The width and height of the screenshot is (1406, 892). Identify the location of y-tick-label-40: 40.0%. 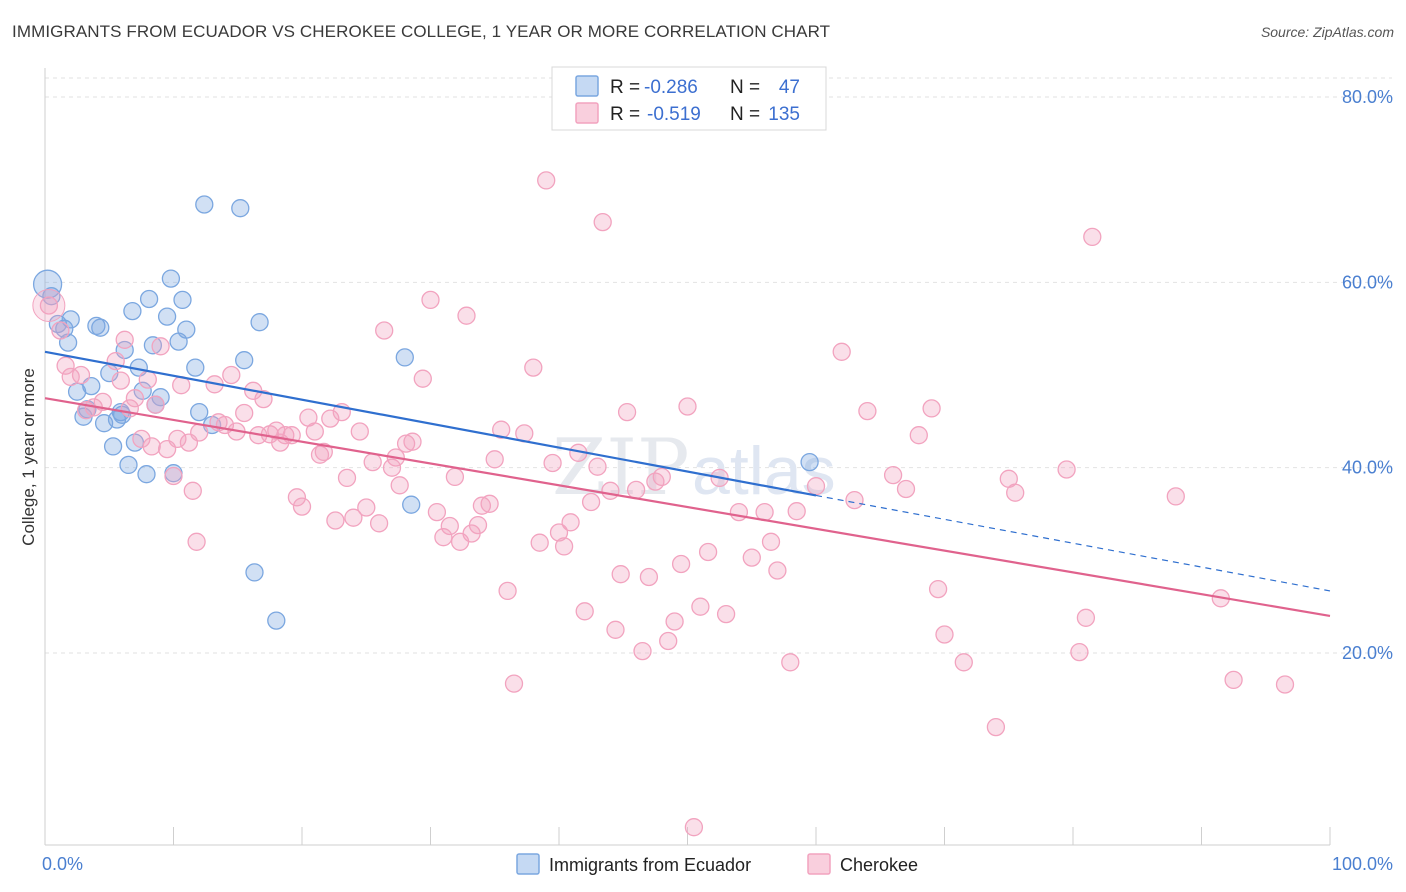
(1367, 468).